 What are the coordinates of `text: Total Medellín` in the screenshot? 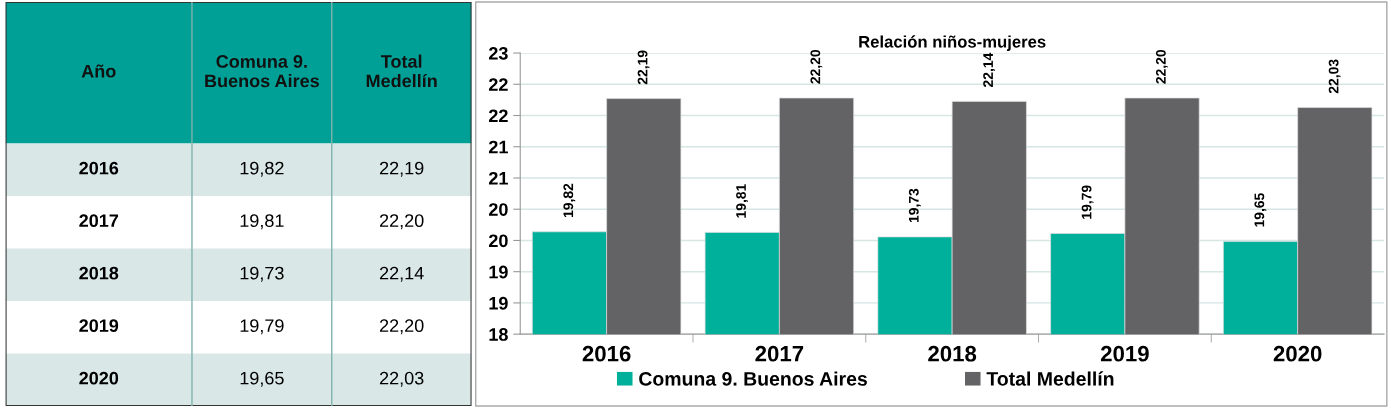 It's located at (401, 71).